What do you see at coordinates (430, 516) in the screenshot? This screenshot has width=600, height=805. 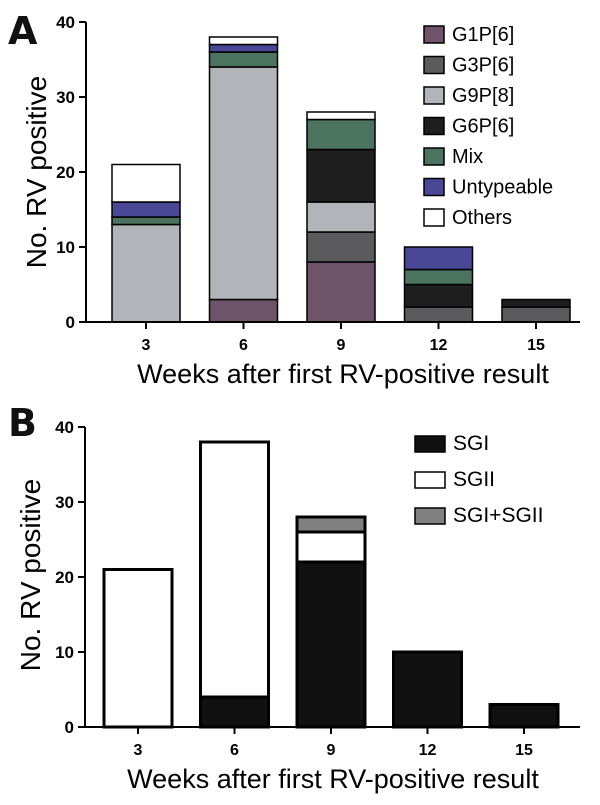 I see `legend-swatch-sgi-sgii` at bounding box center [430, 516].